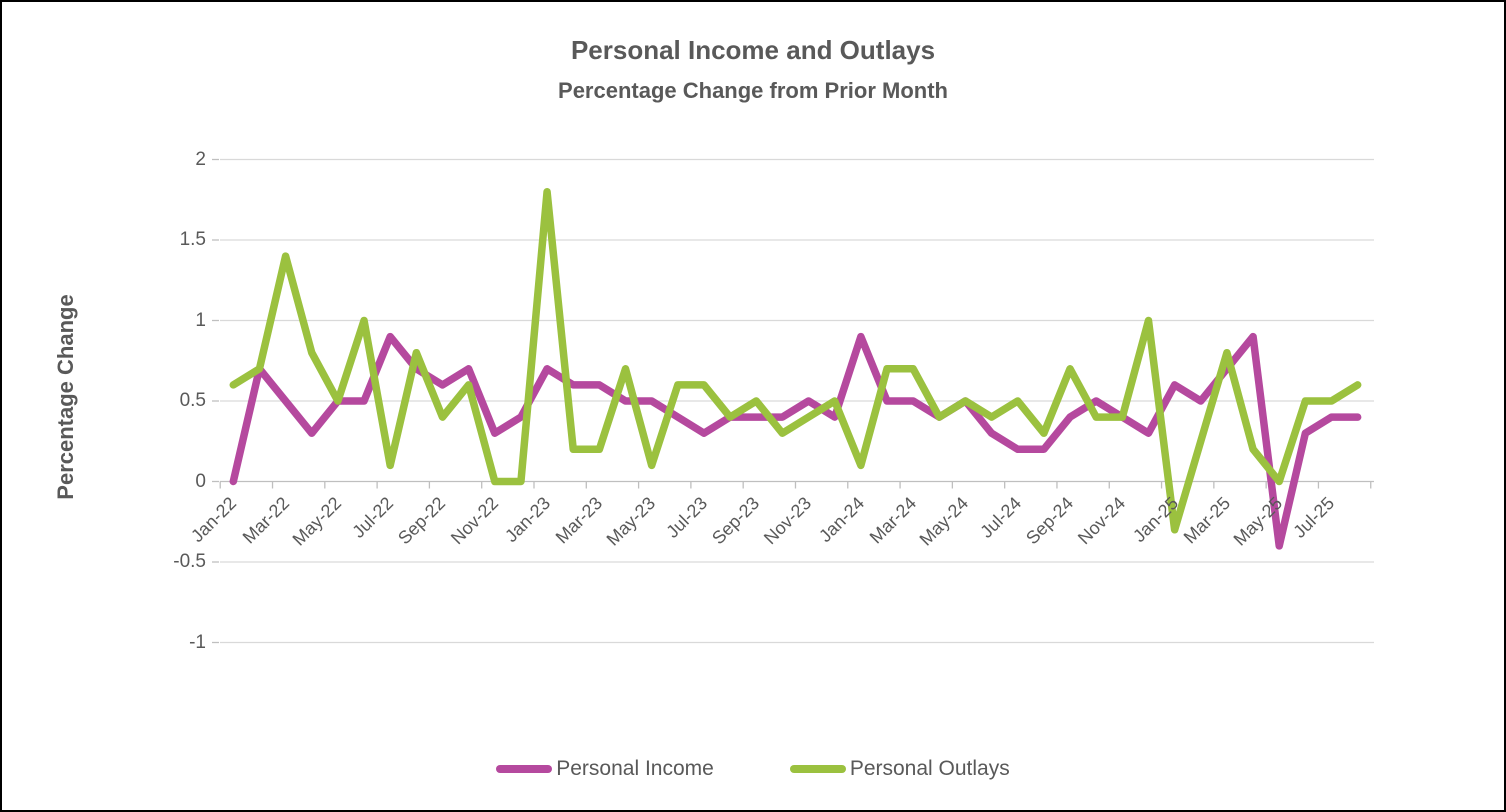 This screenshot has width=1506, height=812. I want to click on outlays-line-swatch, so click(817, 769).